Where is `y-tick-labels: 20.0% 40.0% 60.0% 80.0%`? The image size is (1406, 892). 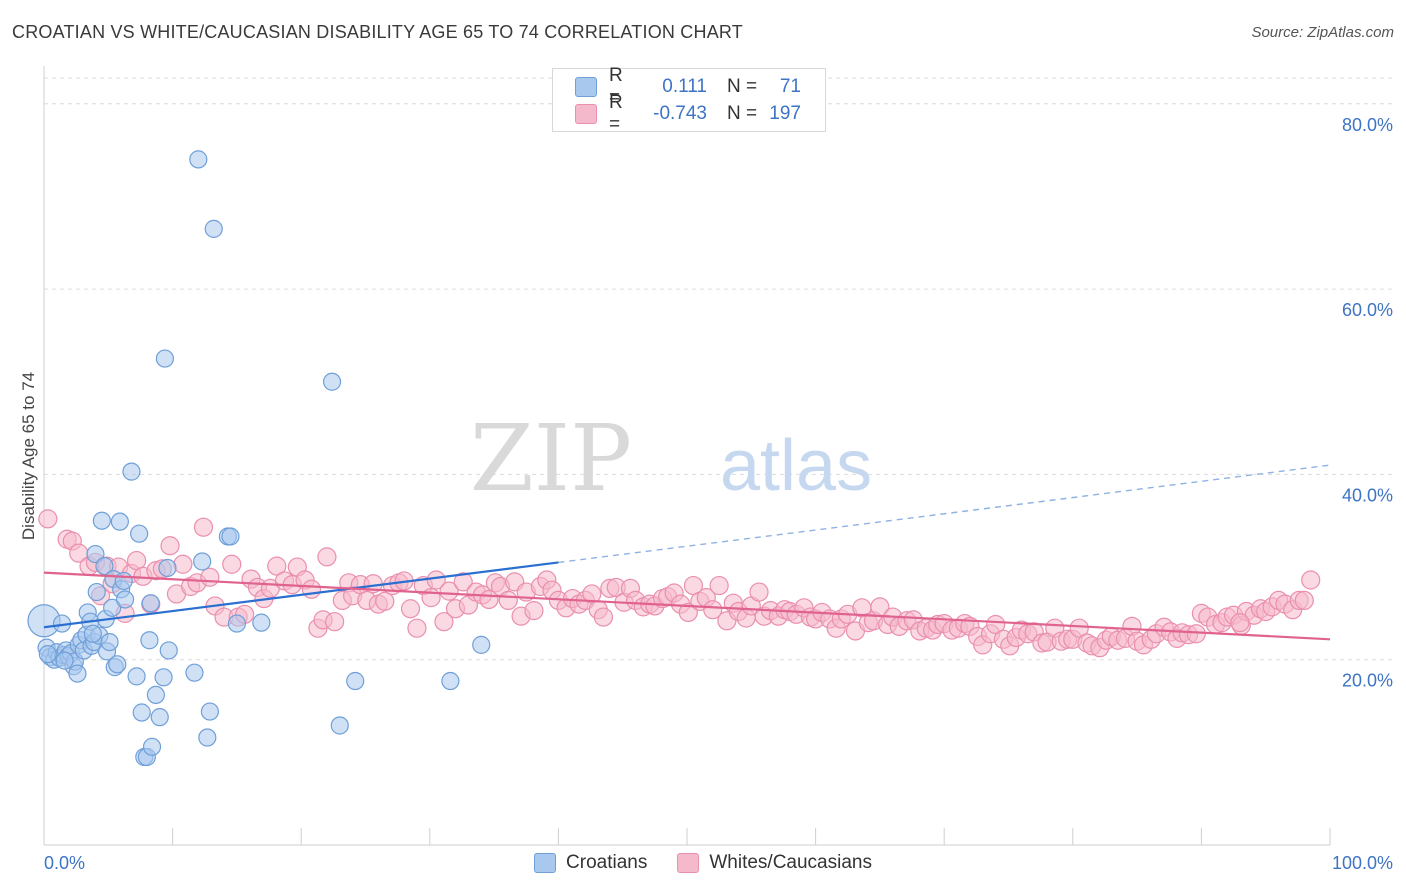
y-tick-labels: 20.0% 40.0% 60.0% 80.0% is located at coordinates (1367, 403).